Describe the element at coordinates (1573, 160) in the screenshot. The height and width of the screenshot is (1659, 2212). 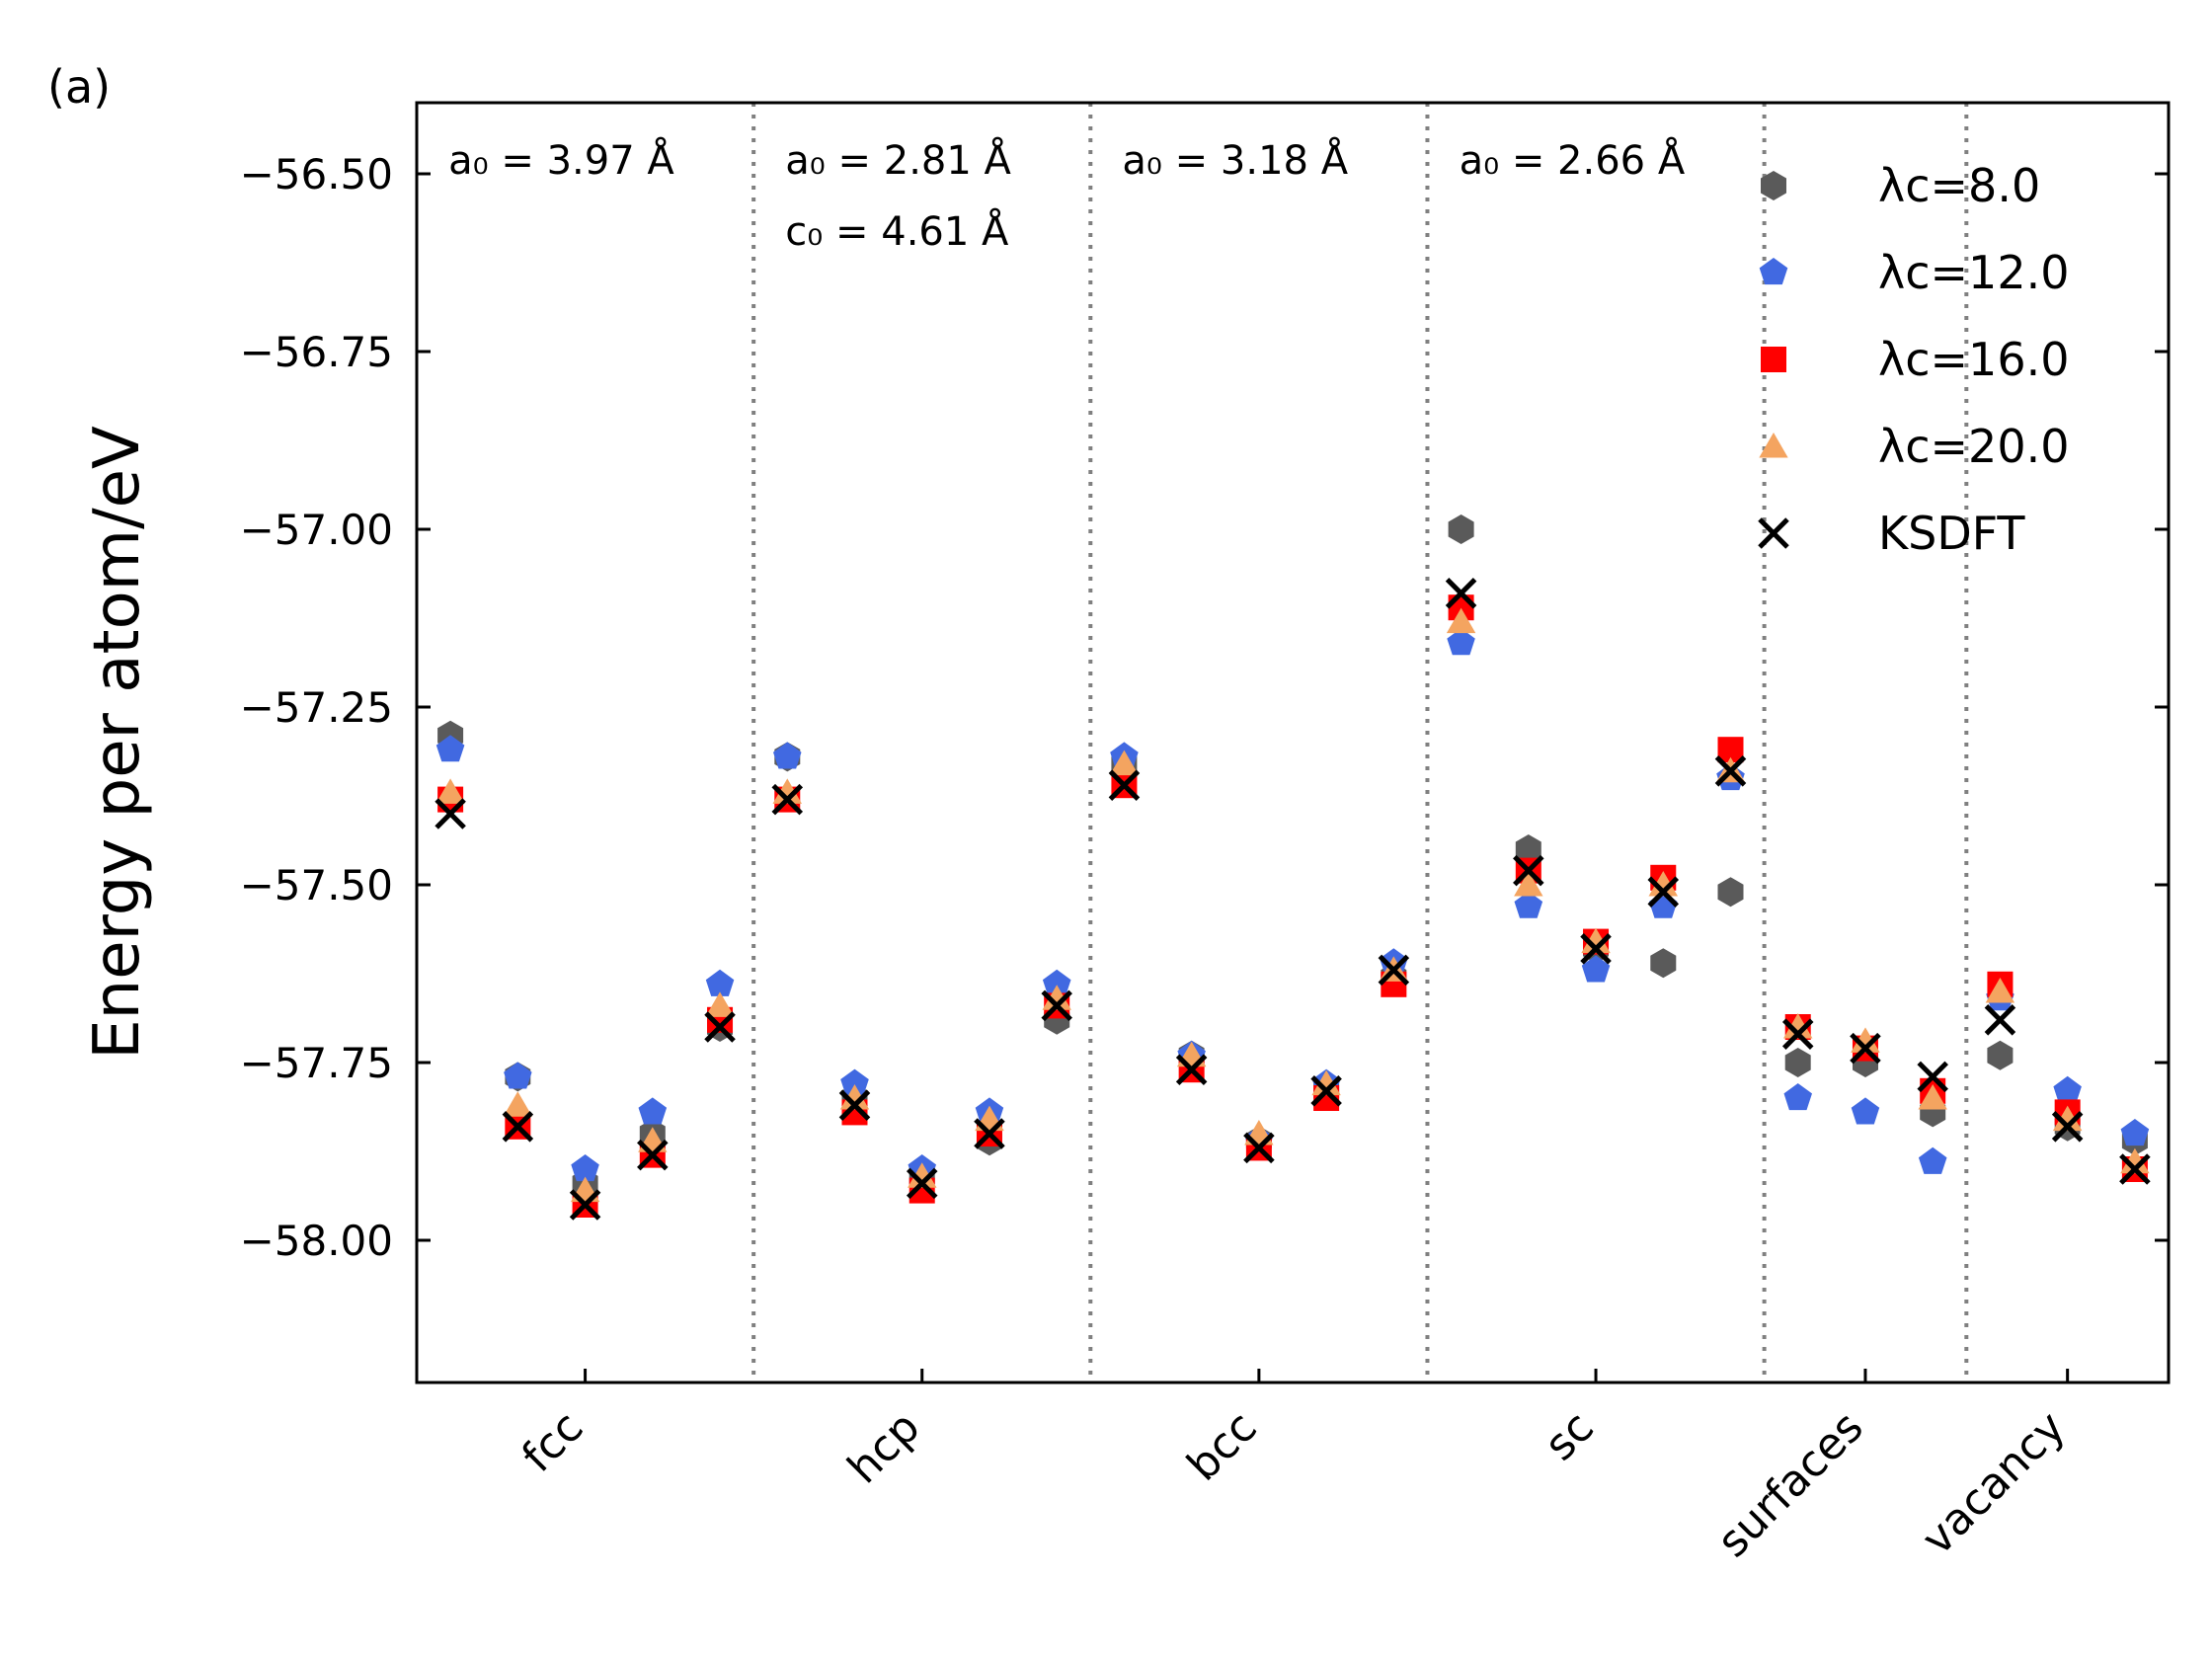
I see `lattice-annotation: a₀ = 2.66 Å` at that location.